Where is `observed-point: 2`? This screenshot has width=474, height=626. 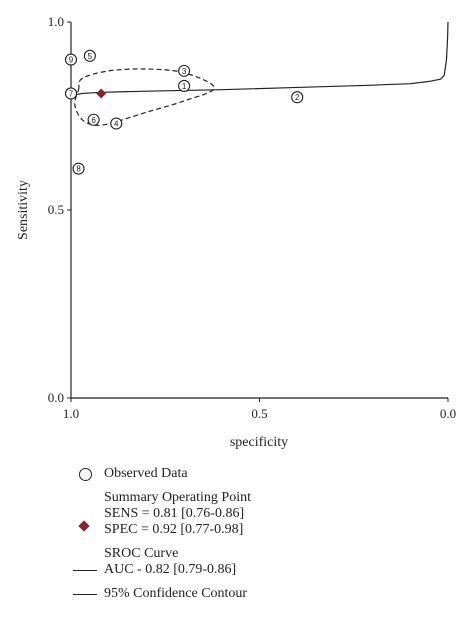
observed-point: 2 is located at coordinates (297, 97).